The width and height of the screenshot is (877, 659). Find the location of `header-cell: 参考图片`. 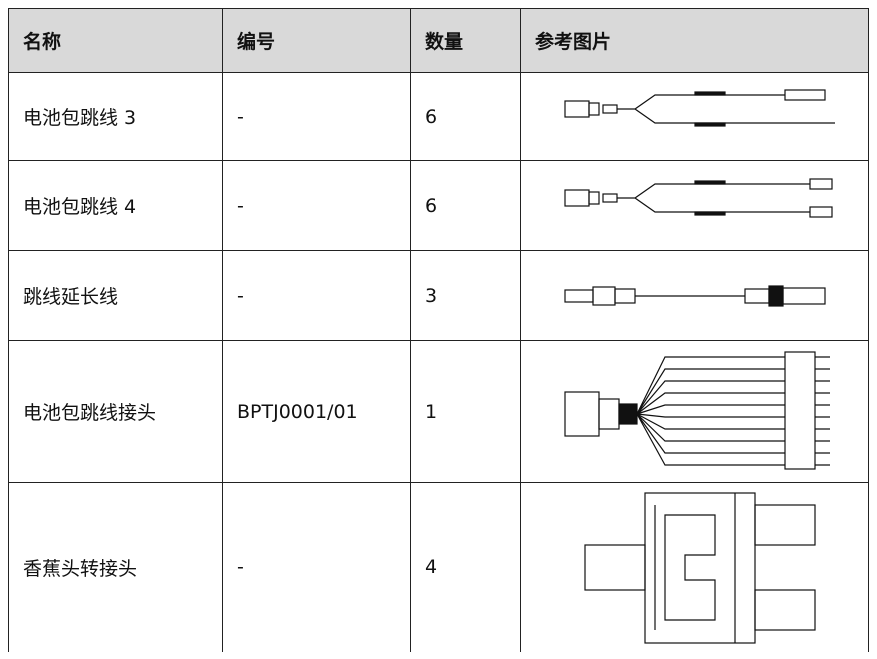

header-cell: 参考图片 is located at coordinates (694, 40).